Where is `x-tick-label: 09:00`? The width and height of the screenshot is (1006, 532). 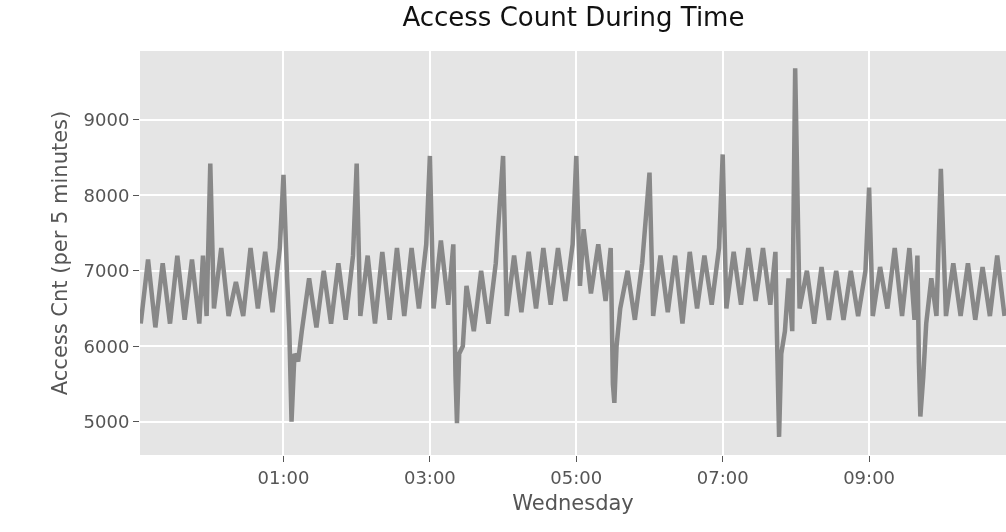
x-tick-label: 09:00 is located at coordinates (869, 477).